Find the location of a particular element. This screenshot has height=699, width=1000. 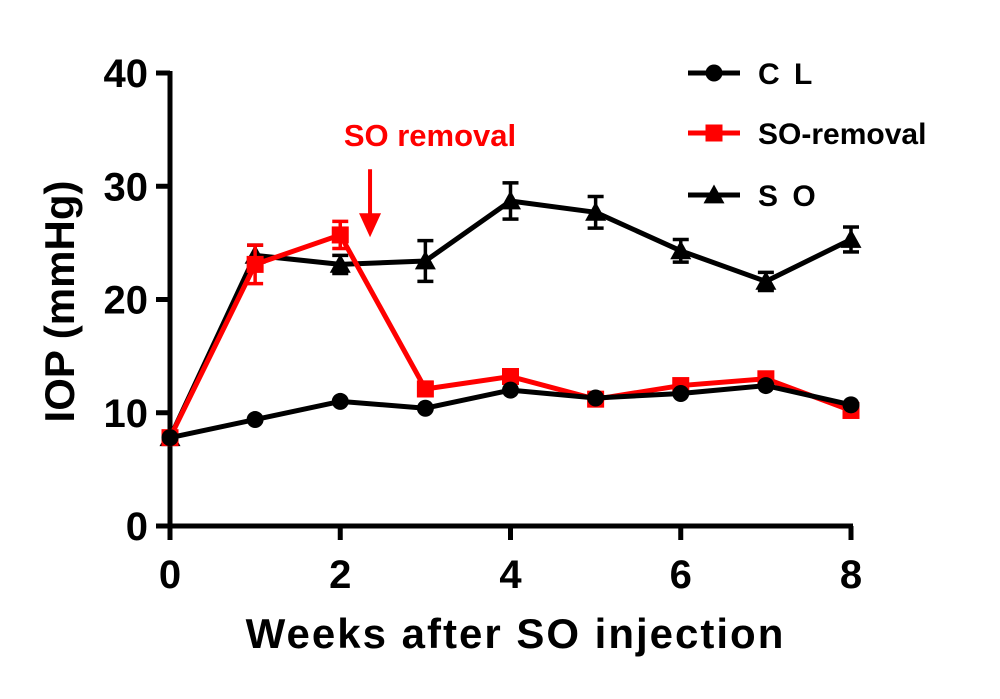

x-tick-label-8: 8 is located at coordinates (851, 575).